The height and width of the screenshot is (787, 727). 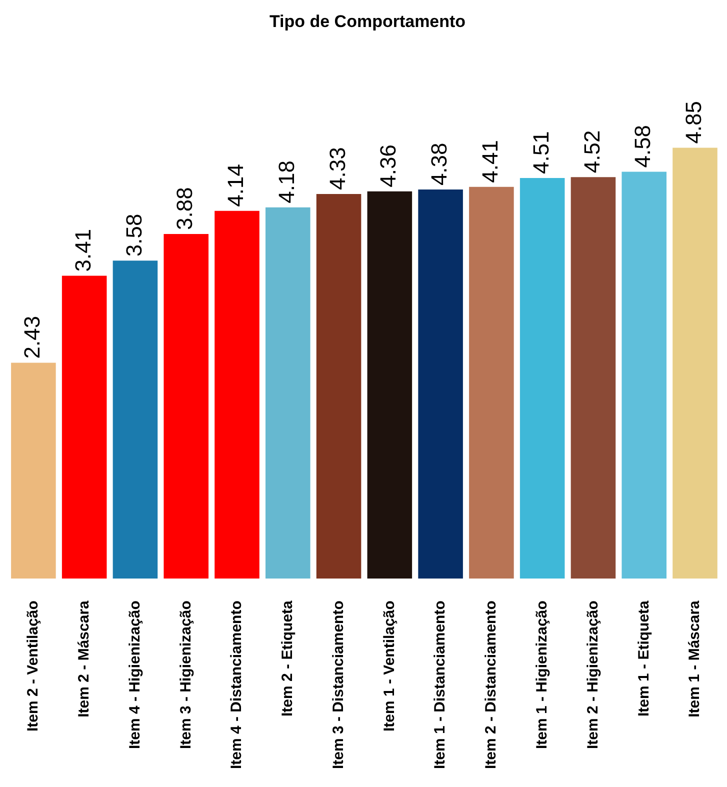 What do you see at coordinates (133, 235) in the screenshot?
I see `data-label: 3.58` at bounding box center [133, 235].